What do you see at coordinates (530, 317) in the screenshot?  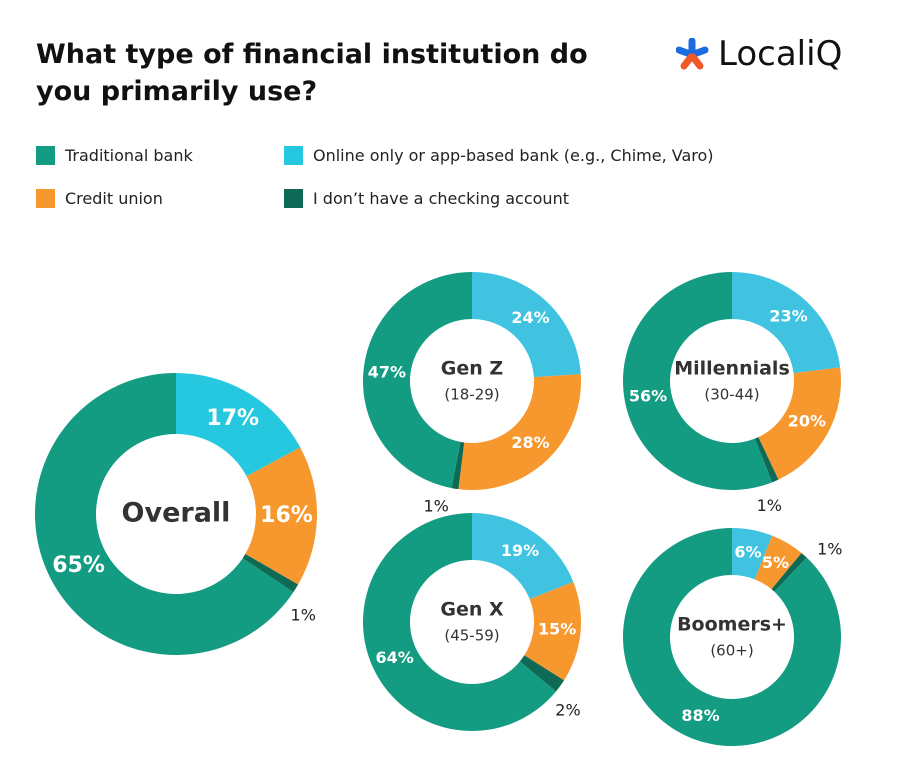 I see `value-label: 24%` at bounding box center [530, 317].